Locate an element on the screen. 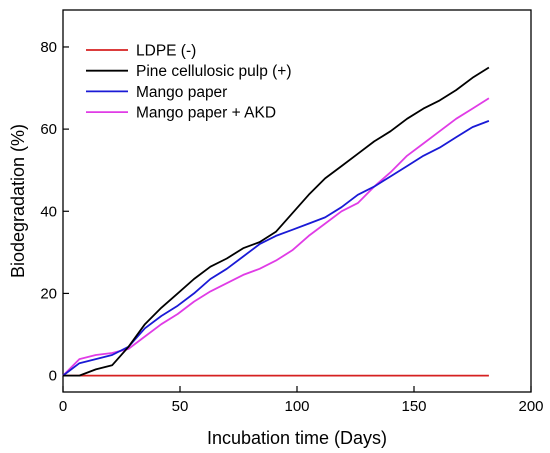 The width and height of the screenshot is (550, 453). legend-label: Mango paper + AKD is located at coordinates (206, 113).